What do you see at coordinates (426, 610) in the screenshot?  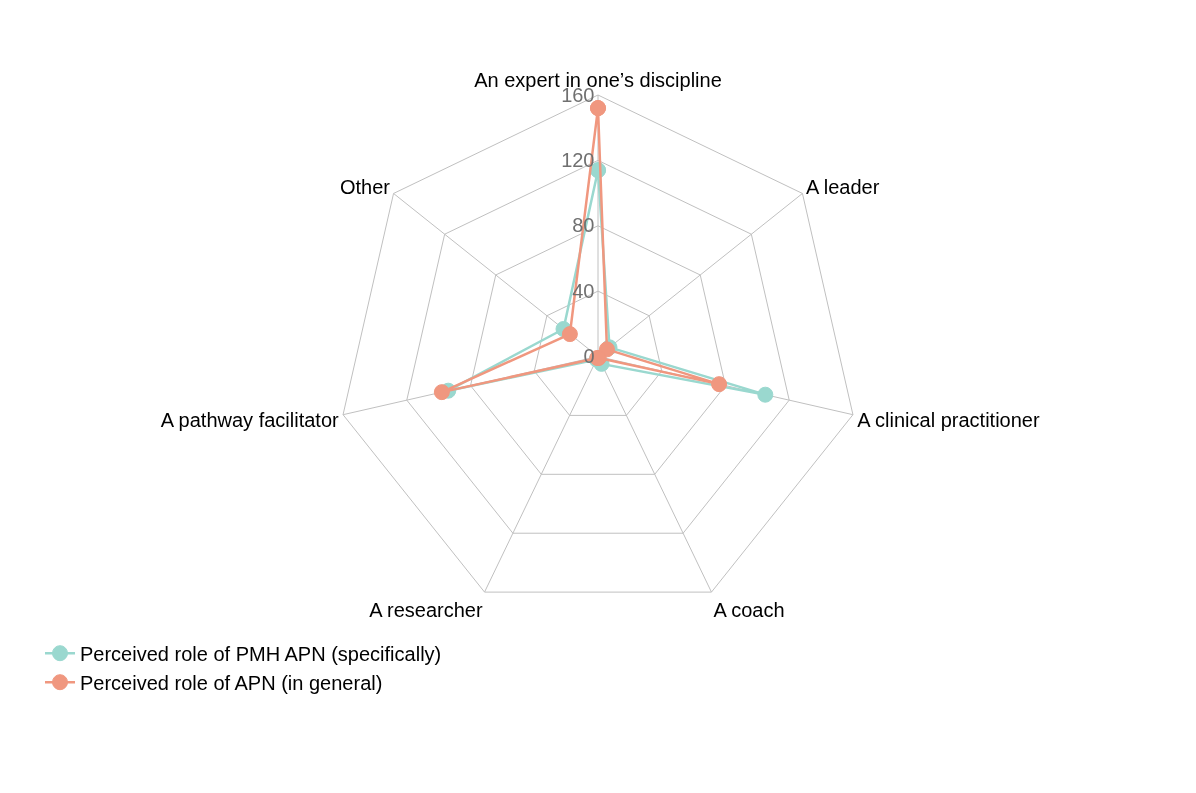 I see `spoke-label: A researcher` at bounding box center [426, 610].